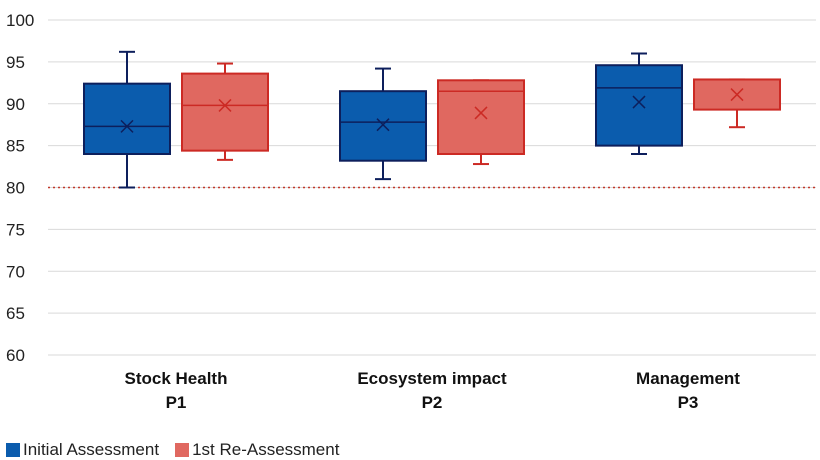 The width and height of the screenshot is (820, 460). What do you see at coordinates (432, 378) in the screenshot?
I see `category-label-1: Ecosystem impact` at bounding box center [432, 378].